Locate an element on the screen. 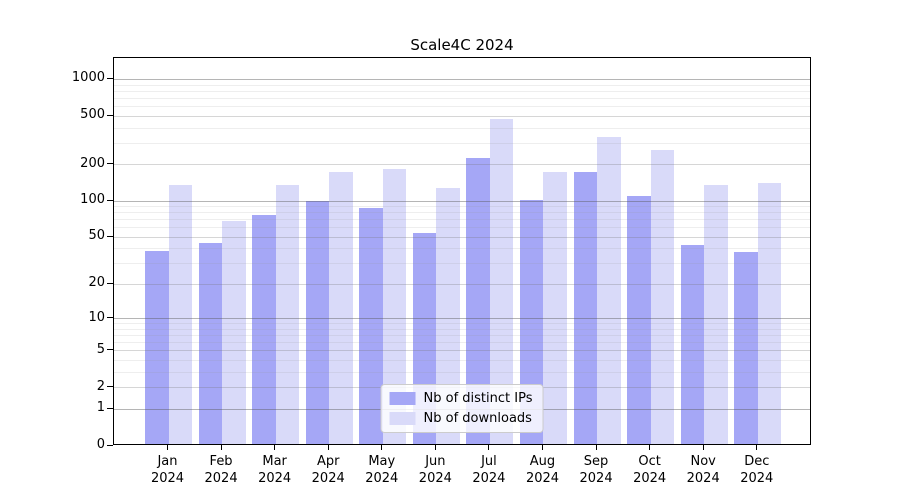 This screenshot has height=500, width=900. bar-downloads-may is located at coordinates (394, 306).